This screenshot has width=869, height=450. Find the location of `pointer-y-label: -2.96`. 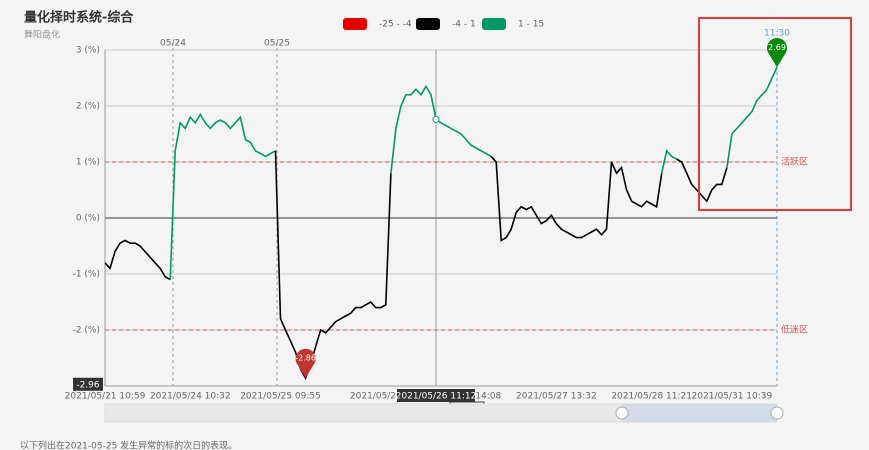

pointer-y-label: -2.96 is located at coordinates (88, 385).